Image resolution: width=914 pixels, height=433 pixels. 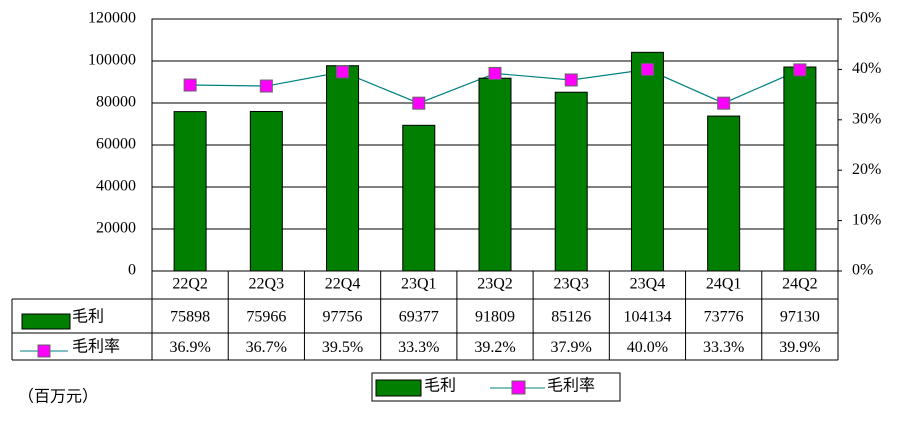 I want to click on table-row-label: 毛利率, so click(x=96, y=347).